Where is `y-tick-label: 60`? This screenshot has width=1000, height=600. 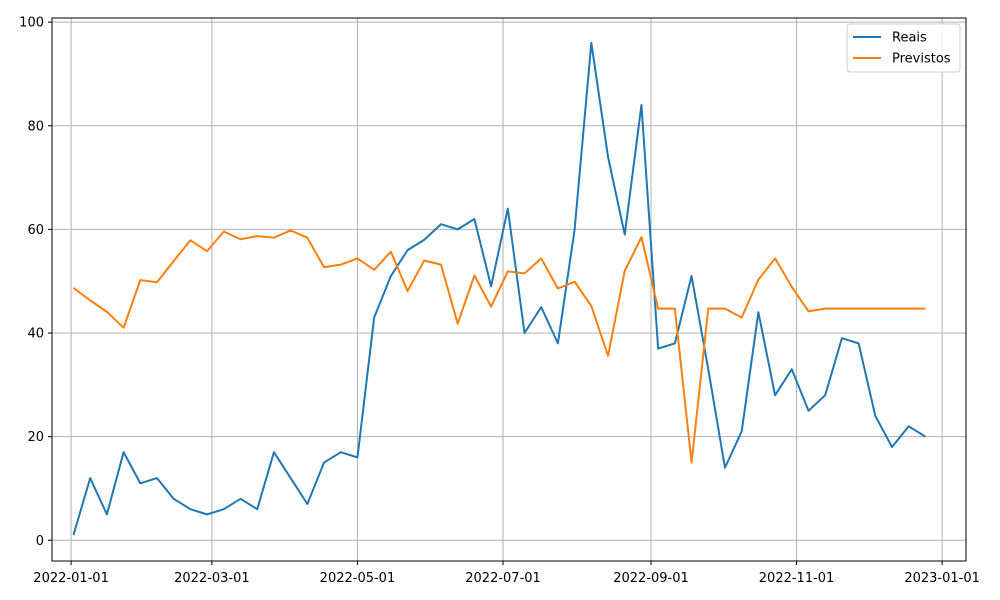 y-tick-label: 60 is located at coordinates (35, 230).